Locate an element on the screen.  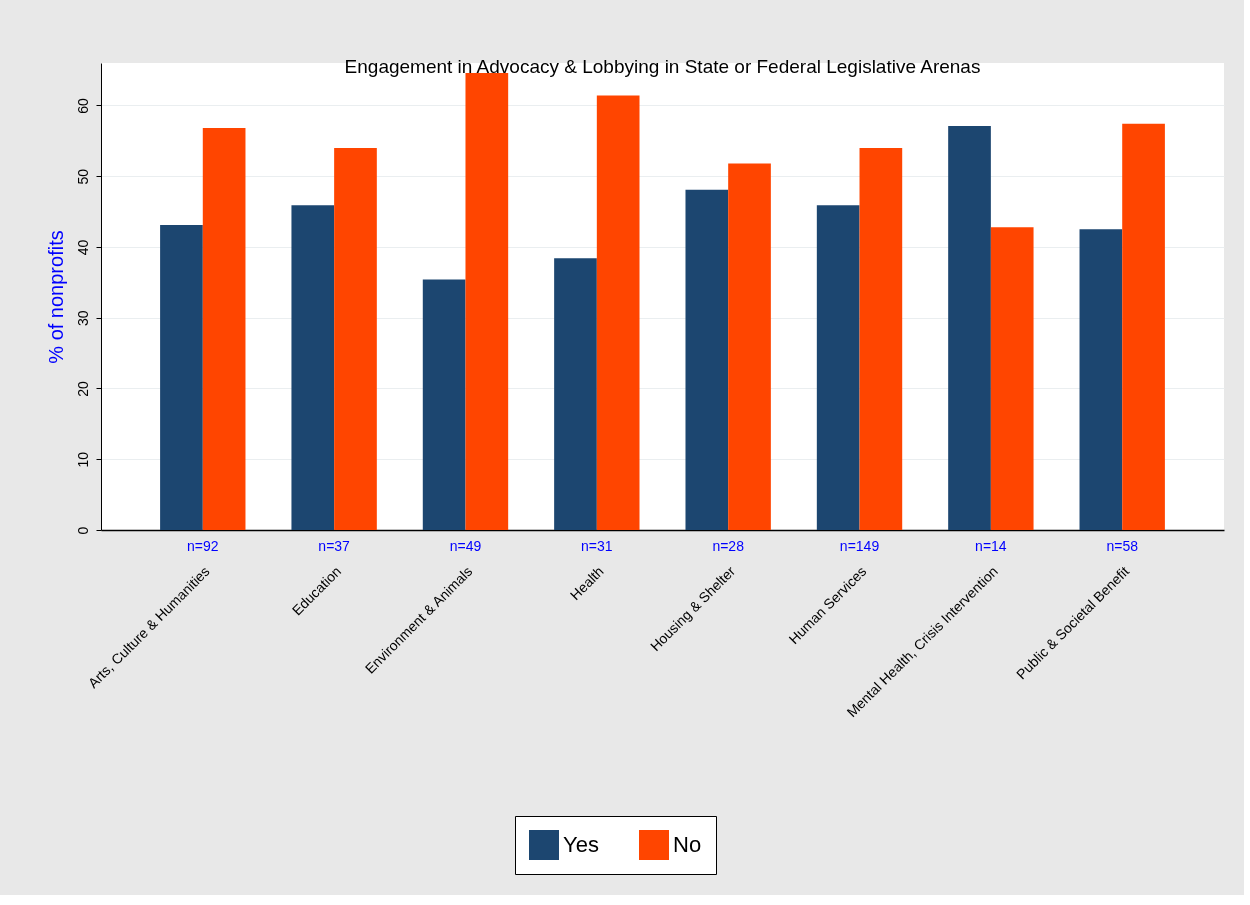
text: n=28 is located at coordinates (728, 546).